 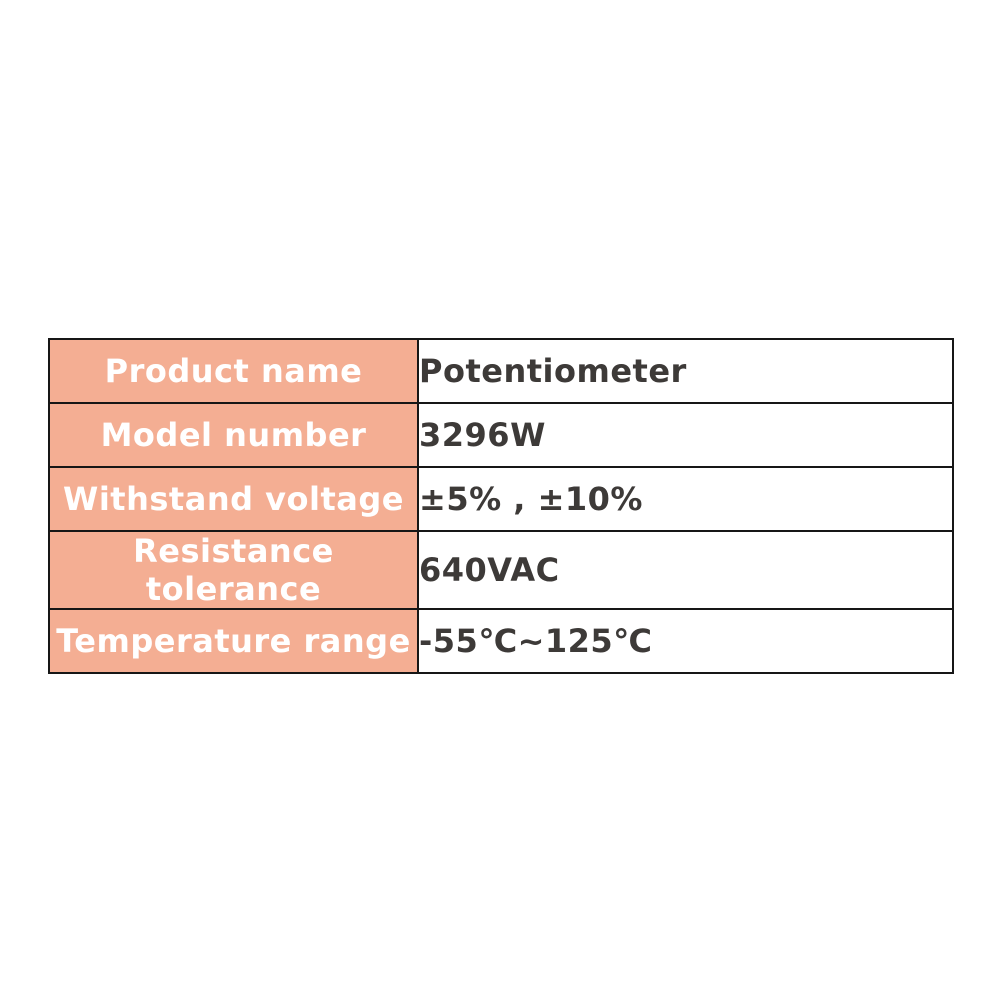 I want to click on row-label-model-number: Model number, so click(x=233, y=435).